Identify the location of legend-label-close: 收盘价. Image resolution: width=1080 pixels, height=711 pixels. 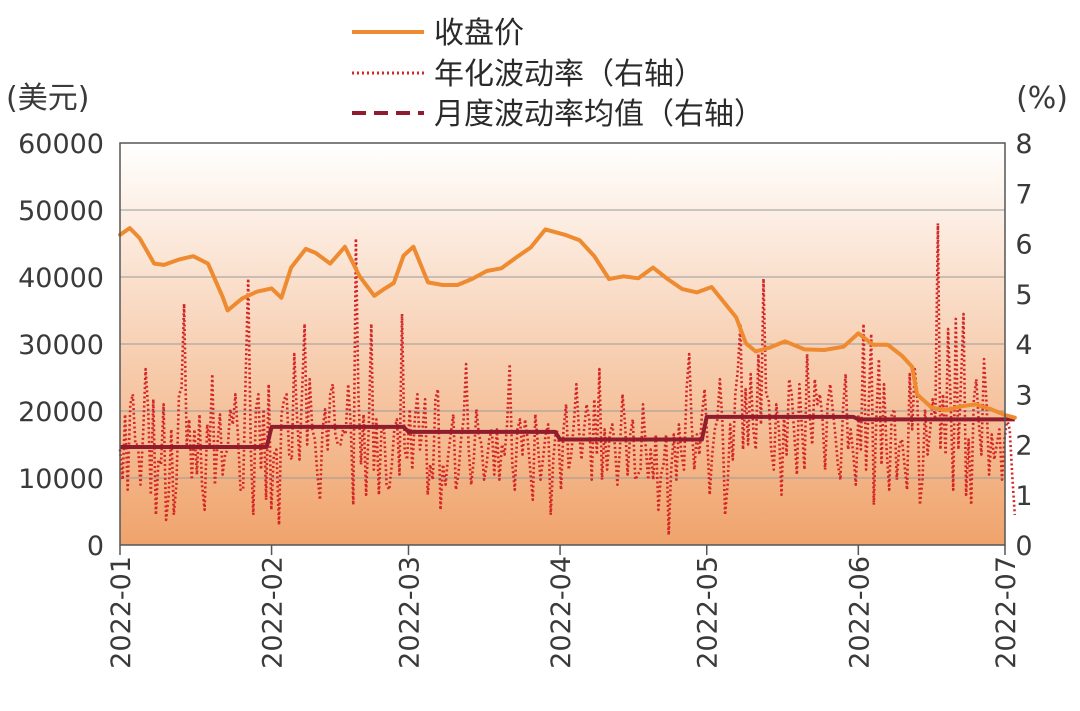
(479, 33).